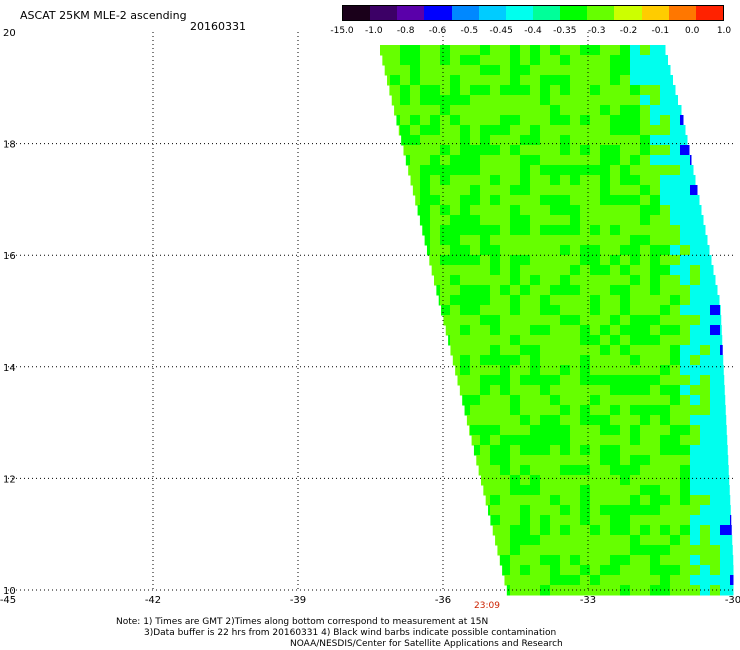 The image size is (740, 650). I want to click on lon-tick-label: -39, so click(298, 600).